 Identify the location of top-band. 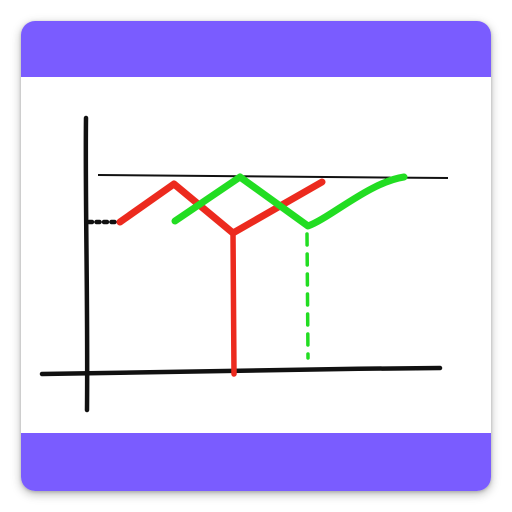
(256, 49).